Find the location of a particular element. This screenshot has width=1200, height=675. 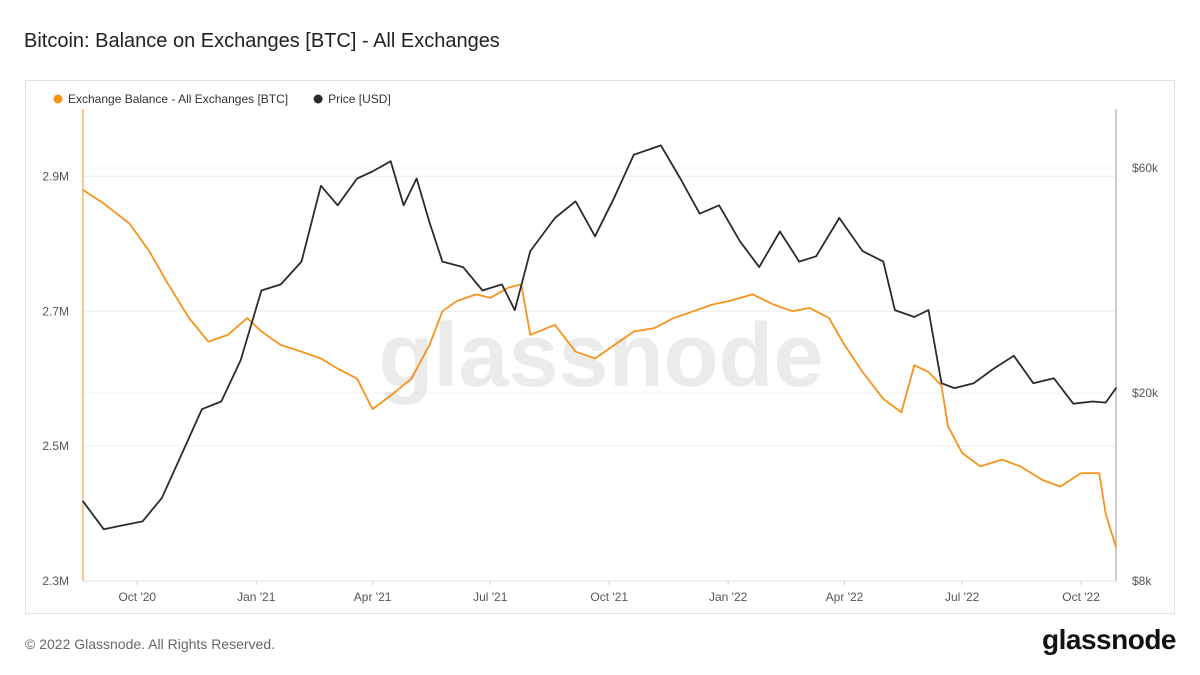

y-left-tick-label: 2.3M is located at coordinates (55, 581).